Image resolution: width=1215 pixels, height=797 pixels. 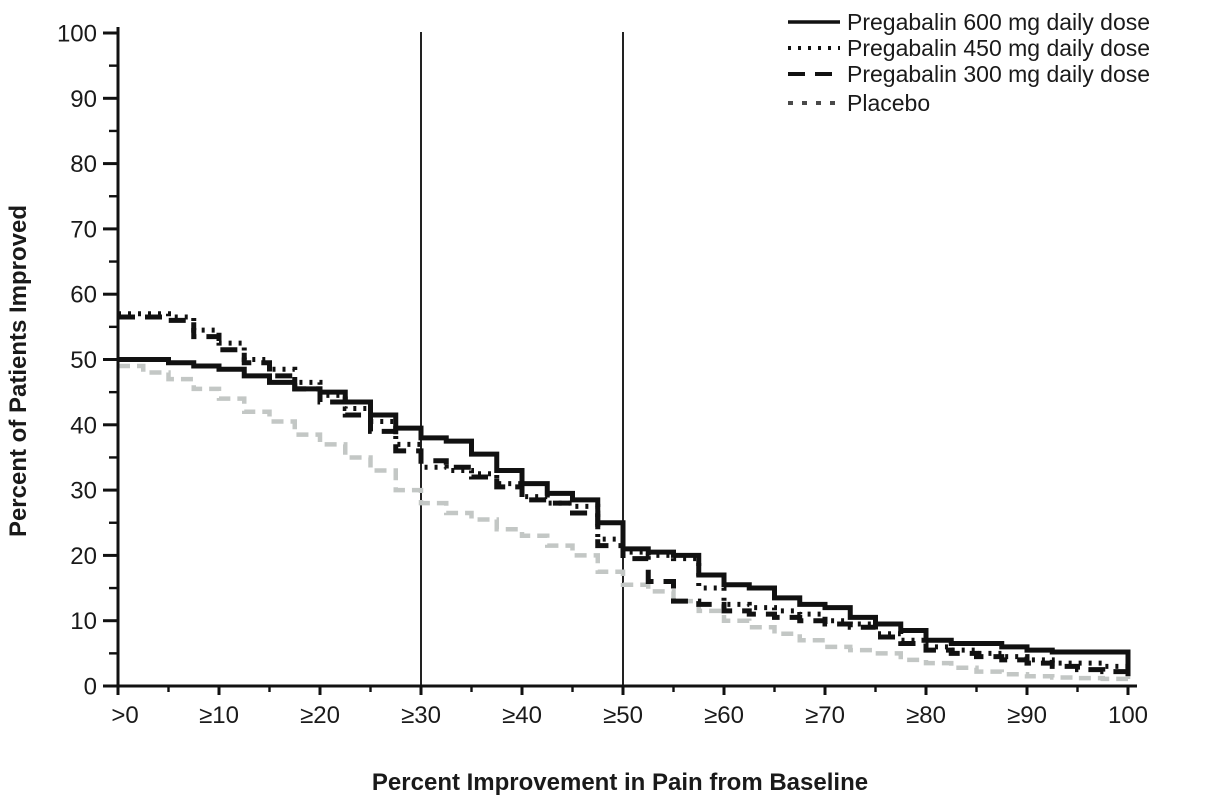 What do you see at coordinates (124, 715) in the screenshot?
I see `x-tick-label: >0` at bounding box center [124, 715].